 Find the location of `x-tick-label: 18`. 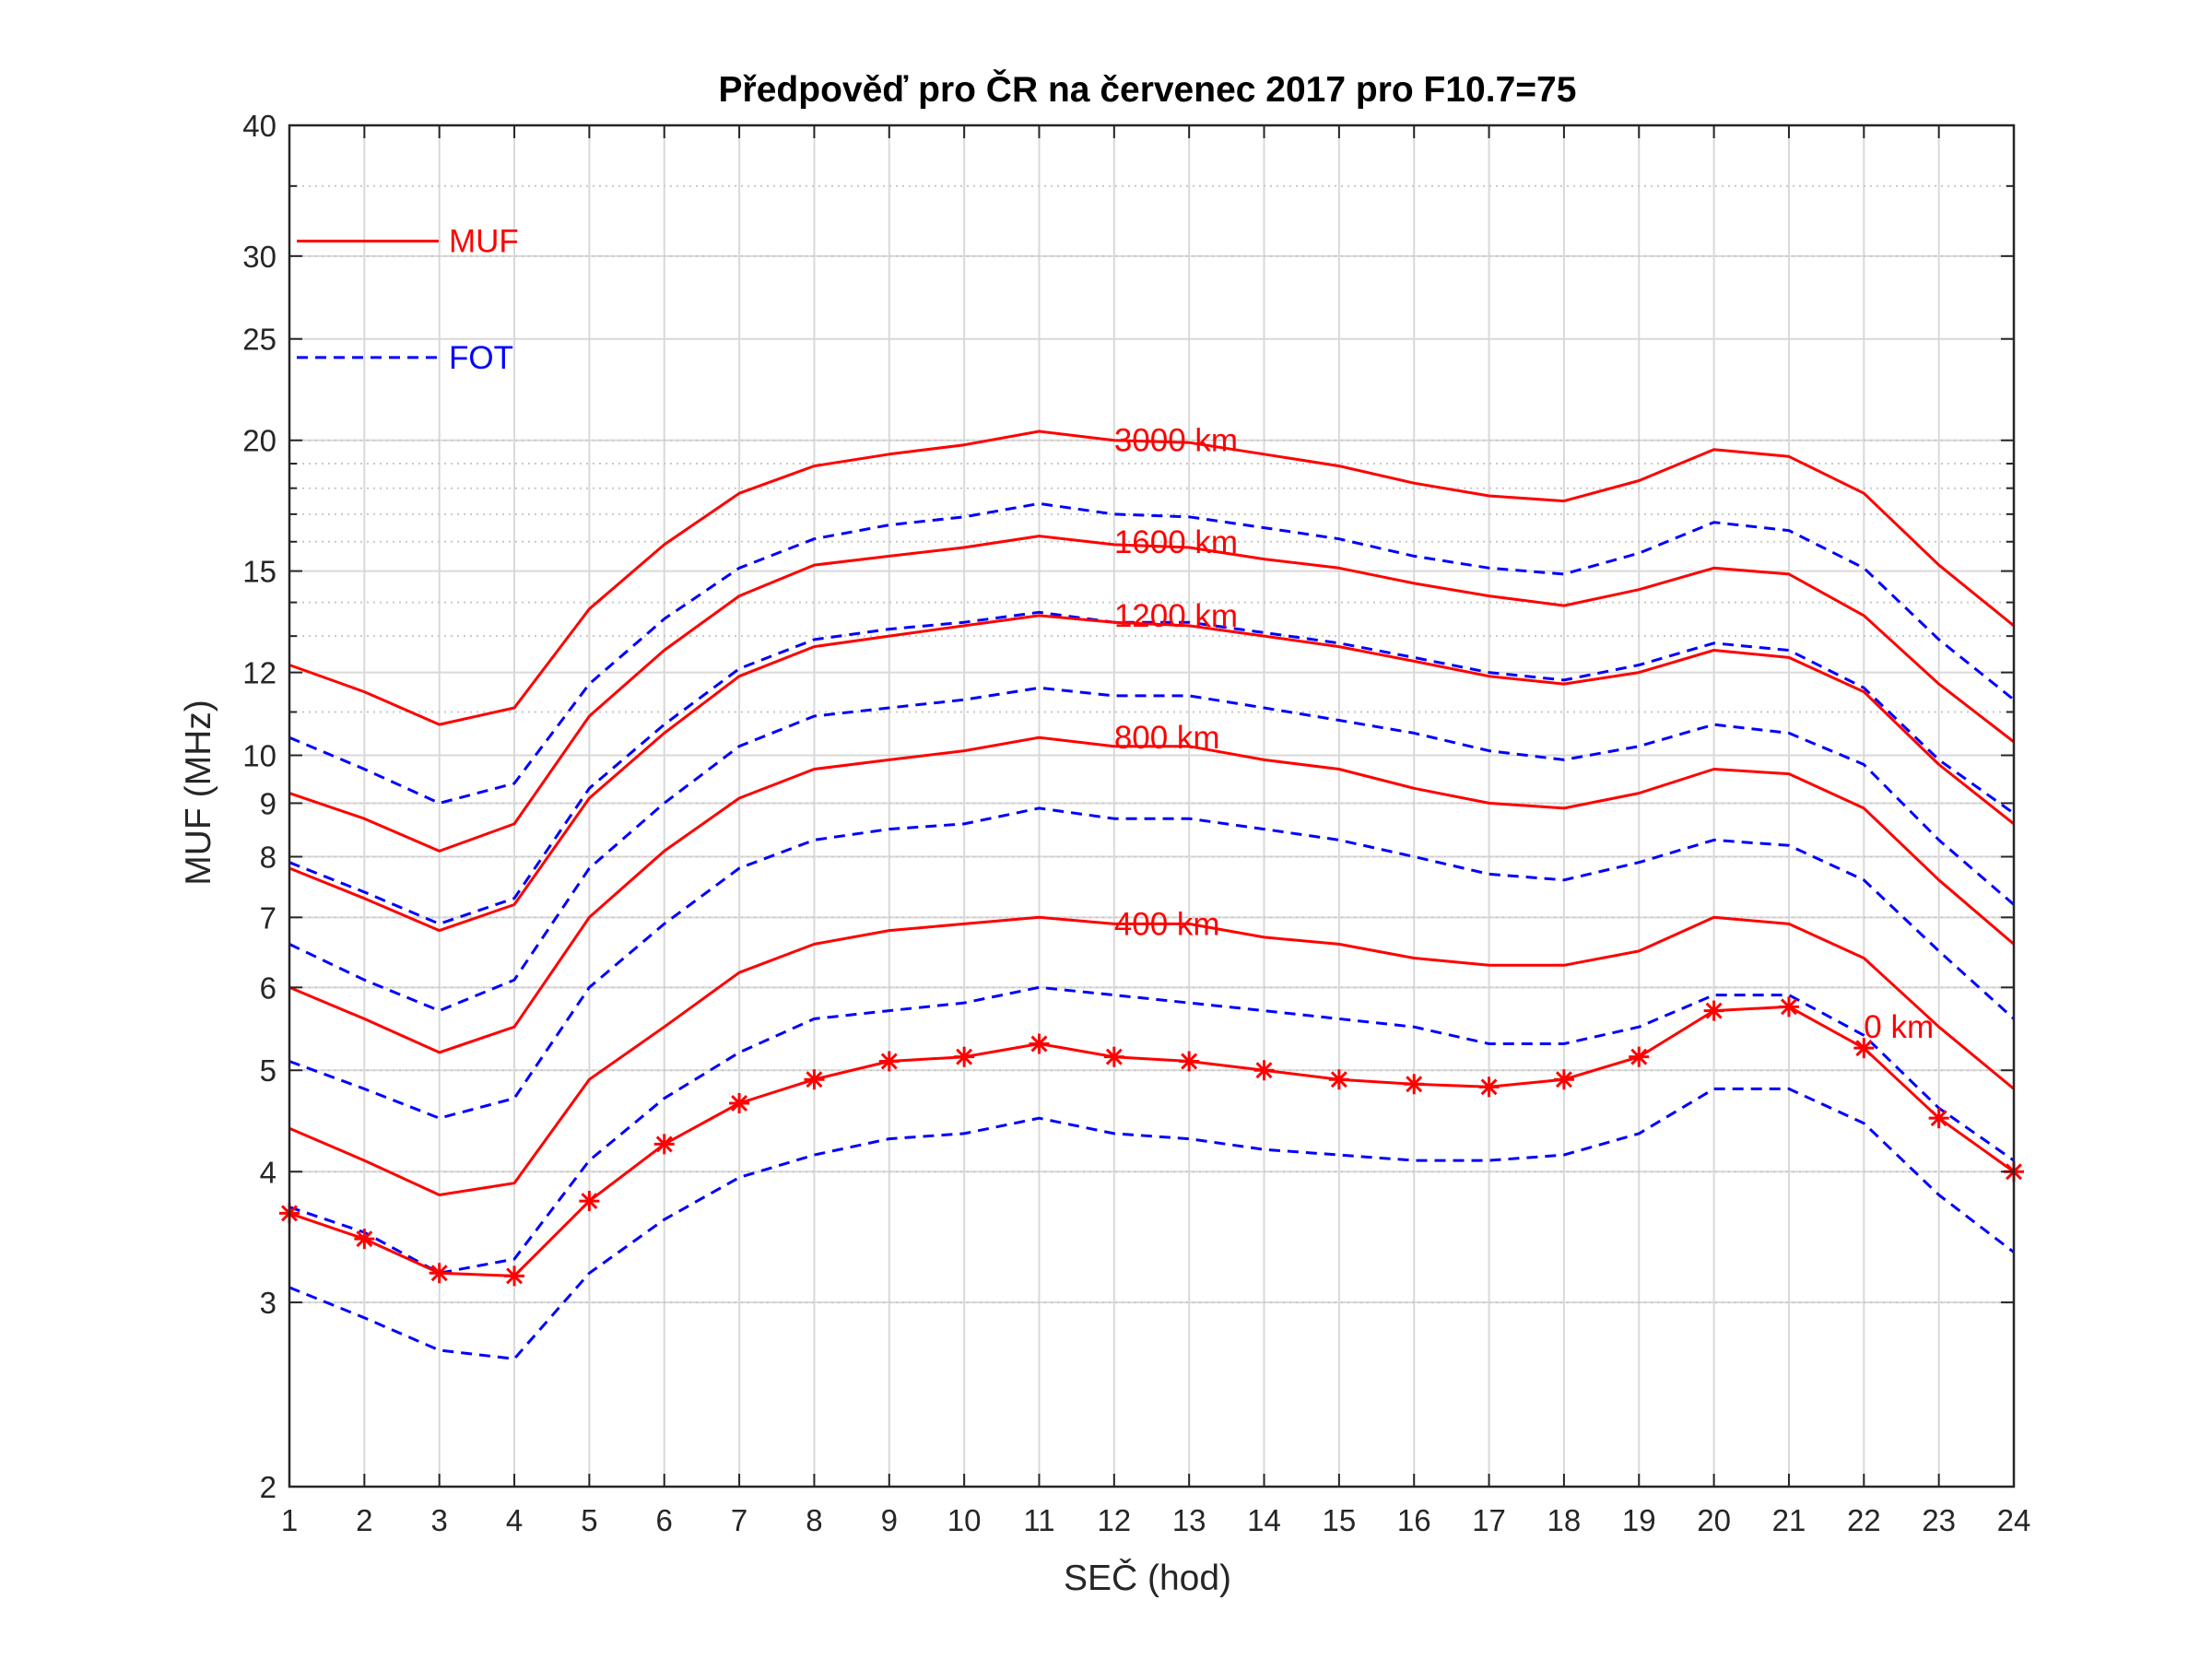

x-tick-label: 18 is located at coordinates (1564, 1520).